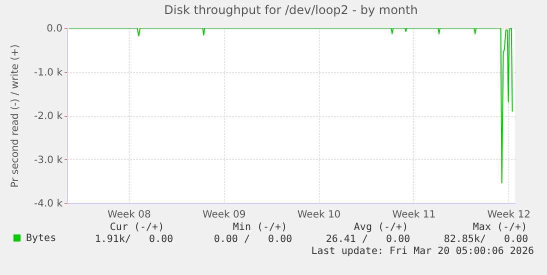 Image resolution: width=547 pixels, height=275 pixels. Describe the element at coordinates (54, 29) in the screenshot. I see `y-tick-label: 0.0` at that location.